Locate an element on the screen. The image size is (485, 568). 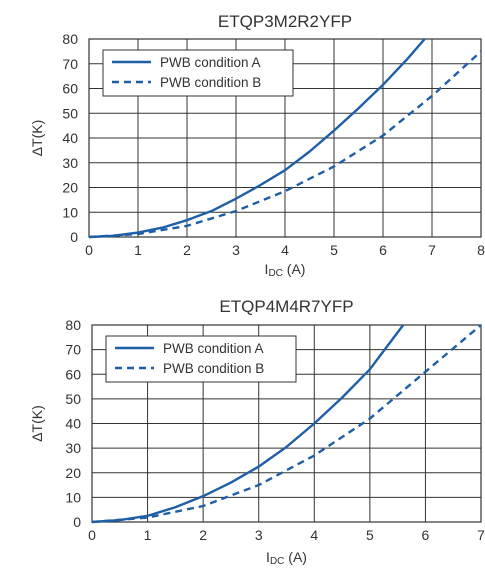
chart-title: ETQP3M2R2YFP is located at coordinates (285, 21).